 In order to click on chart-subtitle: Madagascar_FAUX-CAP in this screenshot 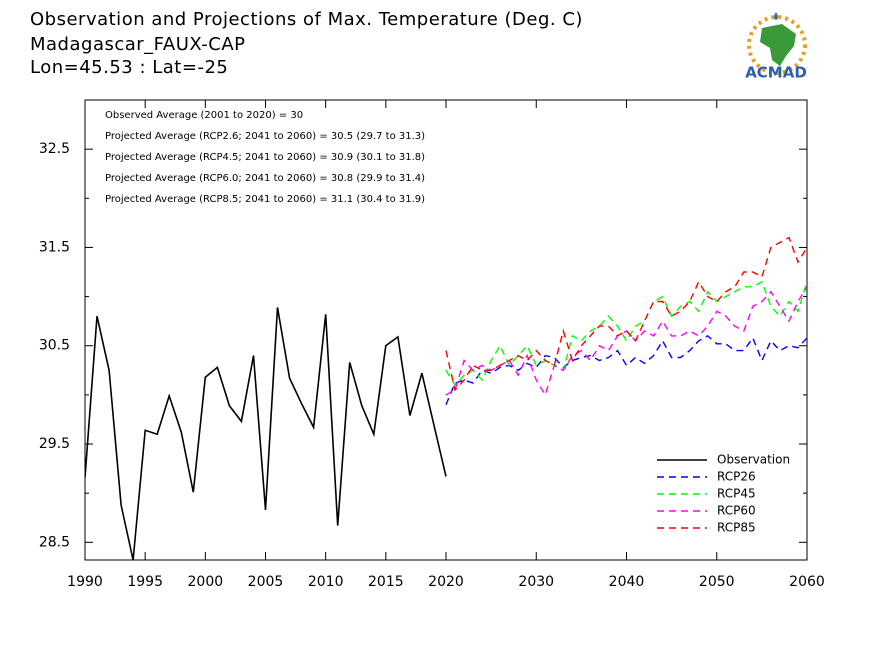, I will do `click(138, 44)`.